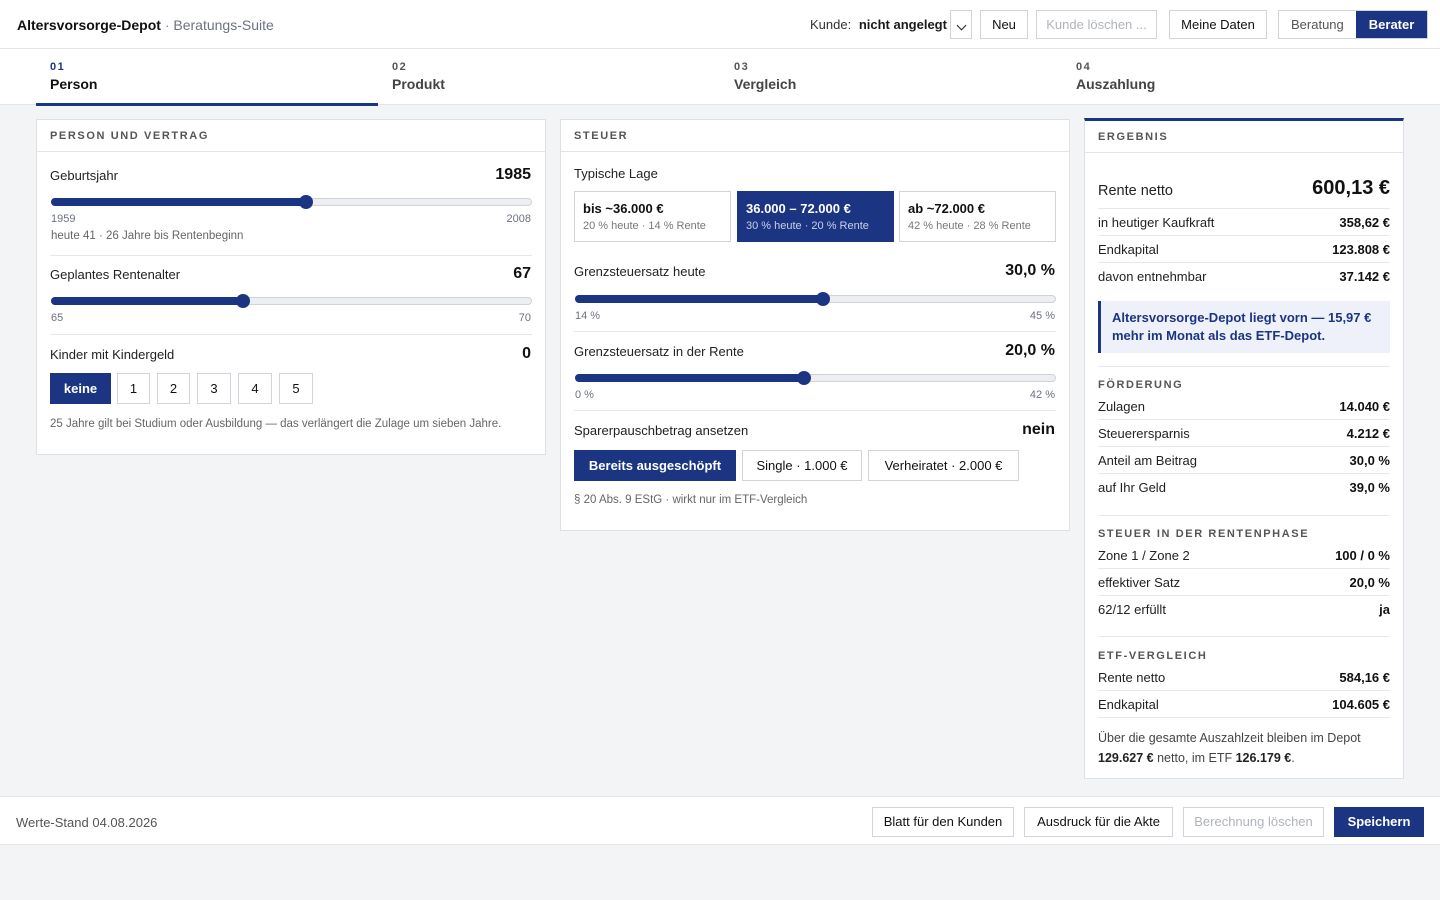 The image size is (1440, 900). Describe the element at coordinates (1244, 555) in the screenshot. I see `result-row: Zone 1 / Zone 2 100 / 0 %` at that location.